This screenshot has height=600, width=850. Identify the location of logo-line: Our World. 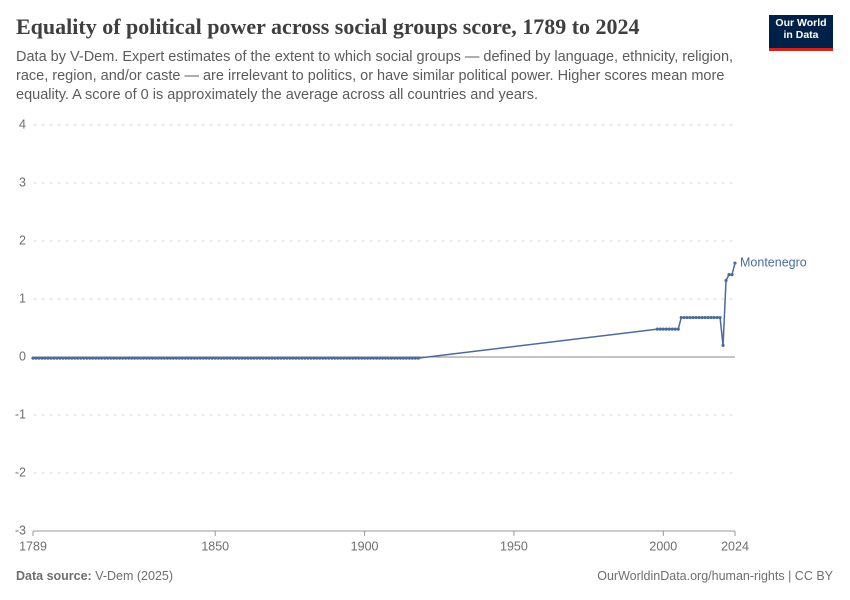
(801, 23).